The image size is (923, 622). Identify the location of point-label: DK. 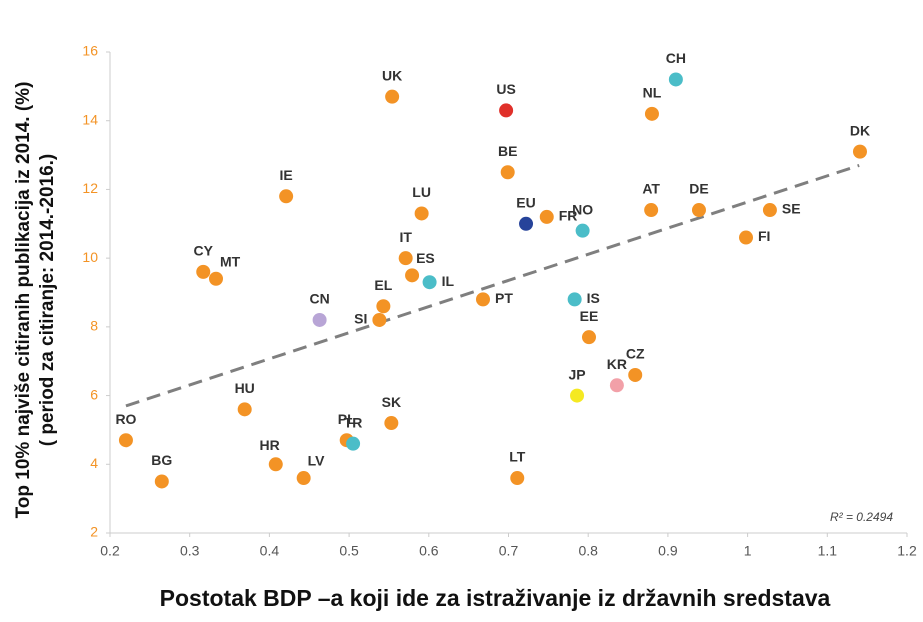
(860, 130).